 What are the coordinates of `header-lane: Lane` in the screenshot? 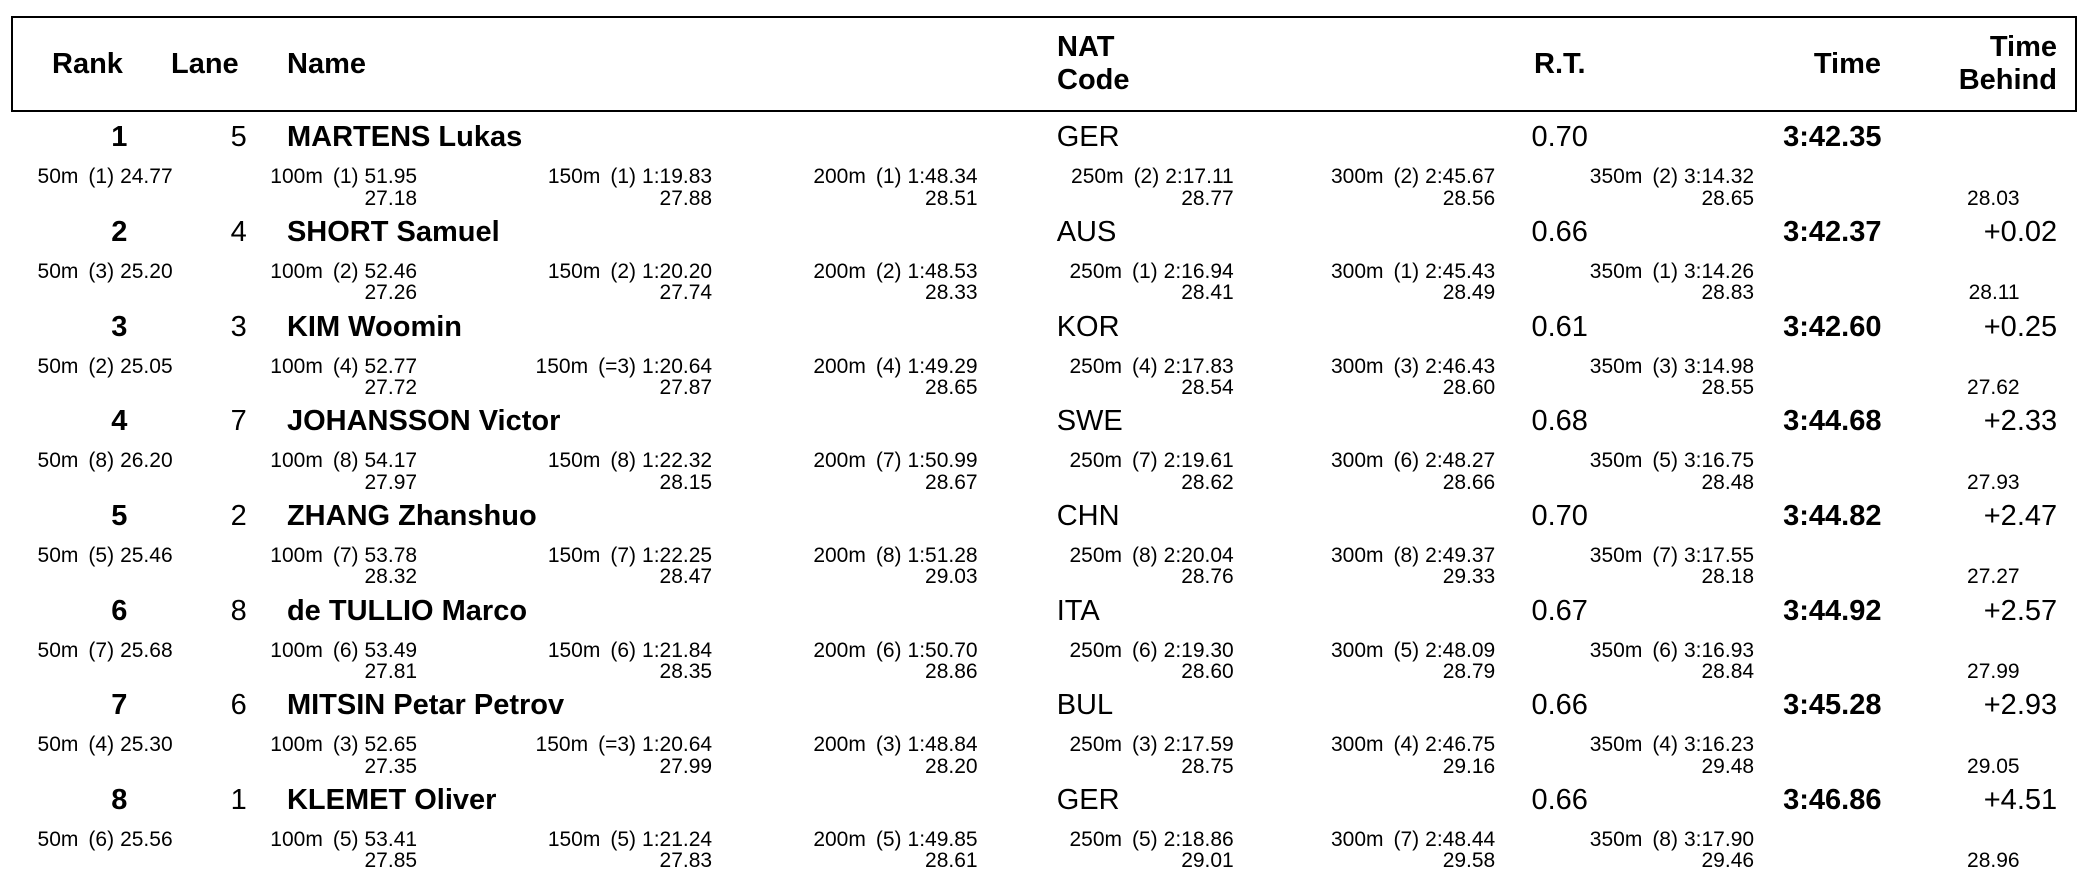 It's located at (205, 64).